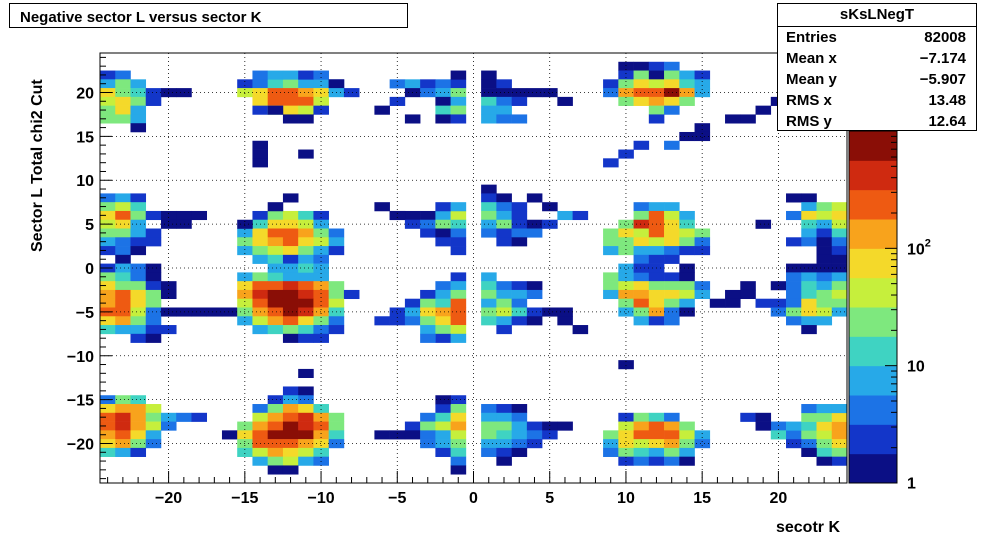 The width and height of the screenshot is (996, 537). I want to click on x-tick-label: −20, so click(168, 498).